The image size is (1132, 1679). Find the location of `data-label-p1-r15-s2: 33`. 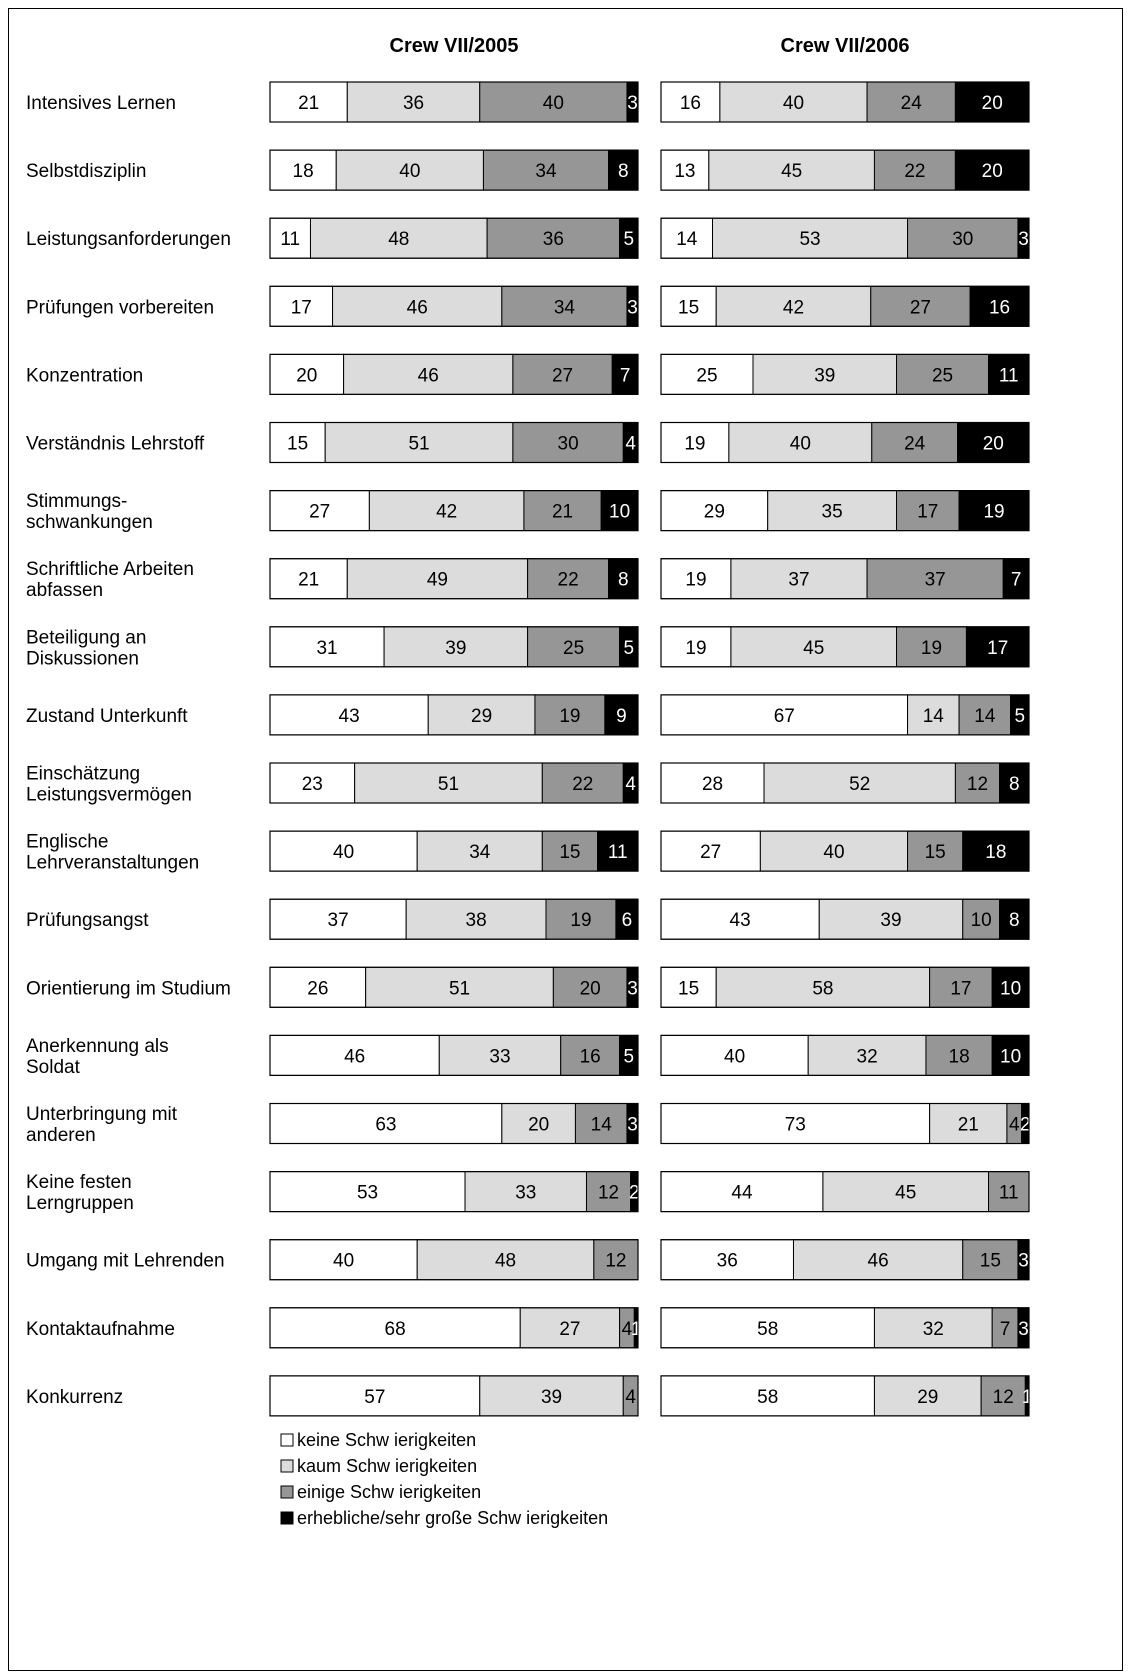

data-label-p1-r15-s2: 33 is located at coordinates (499, 1056).